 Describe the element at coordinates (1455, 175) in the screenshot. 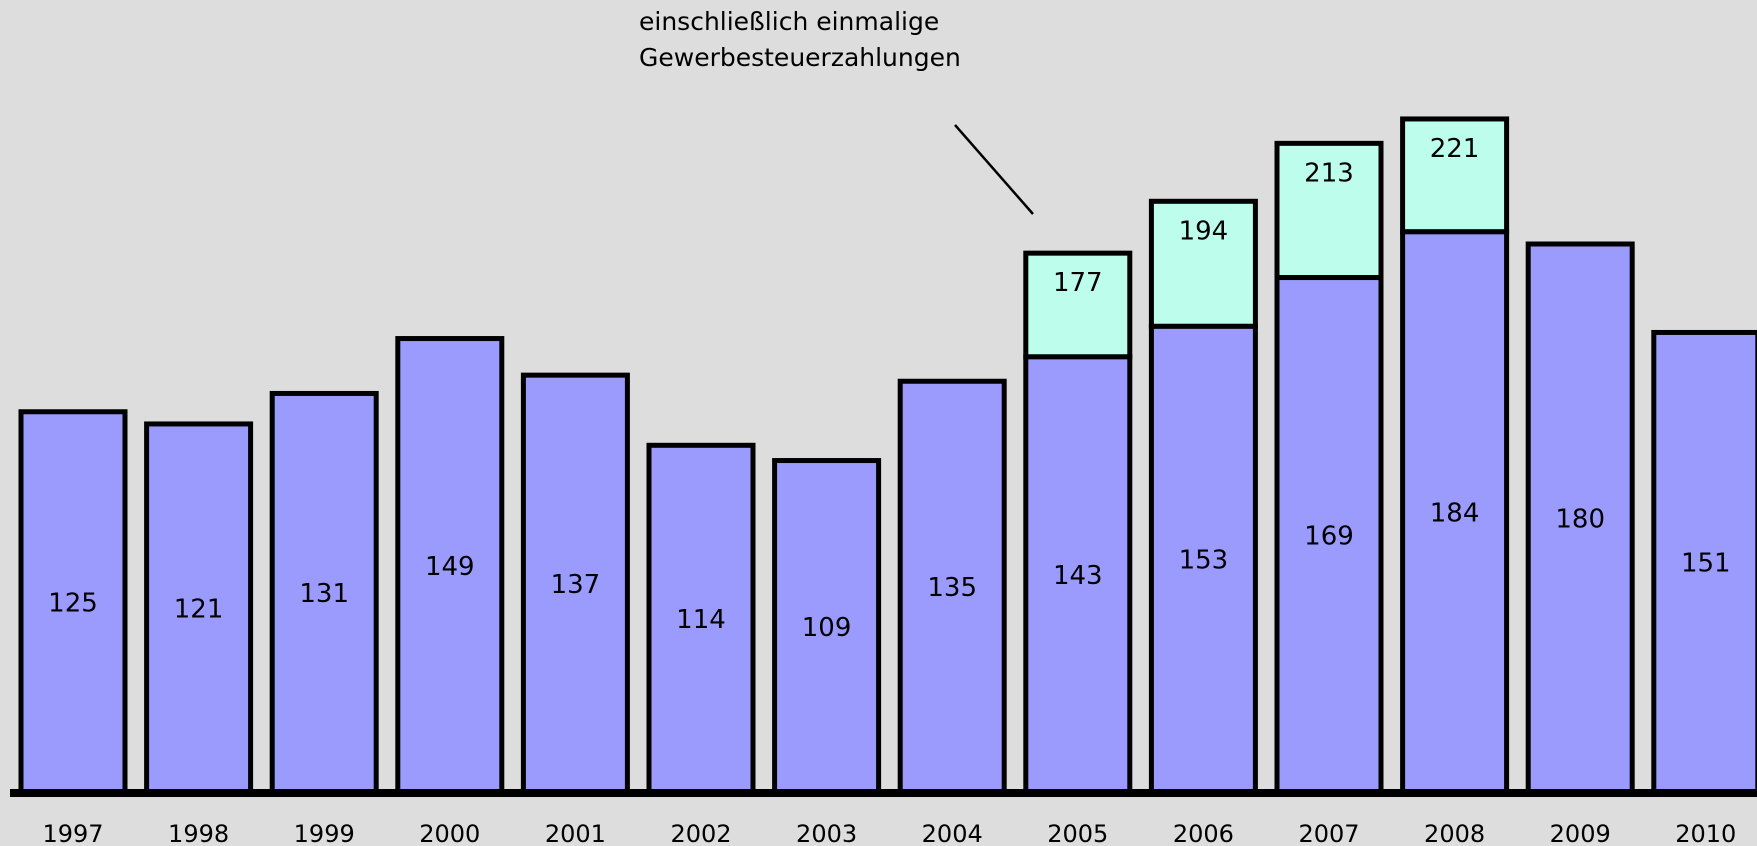

I see `bar-extra-2008` at that location.